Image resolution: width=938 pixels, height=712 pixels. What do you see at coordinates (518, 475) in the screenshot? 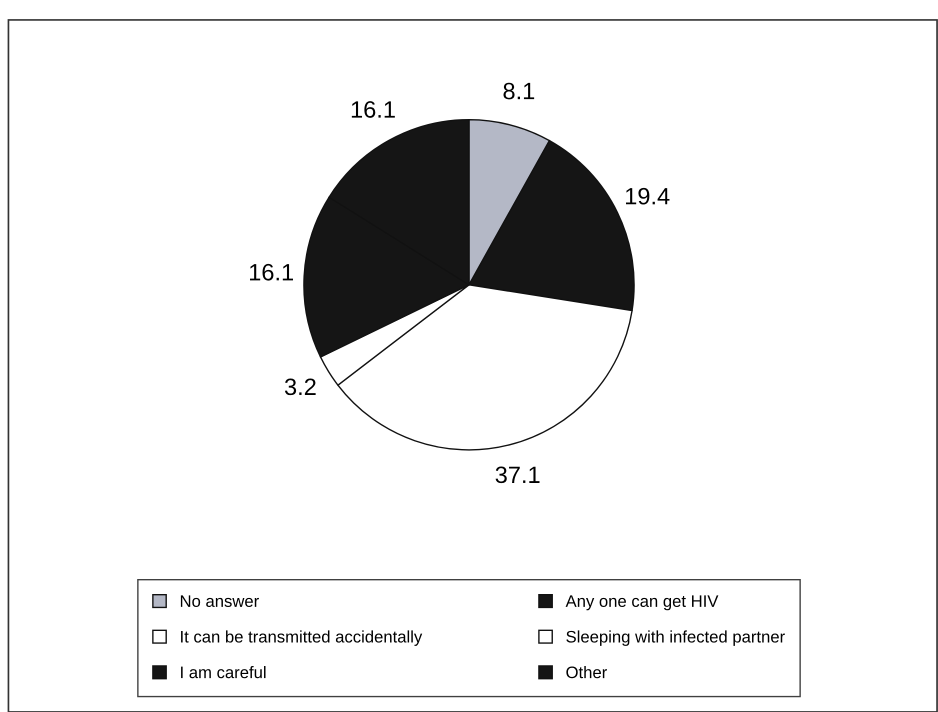
I see `data-label: 37.1` at bounding box center [518, 475].